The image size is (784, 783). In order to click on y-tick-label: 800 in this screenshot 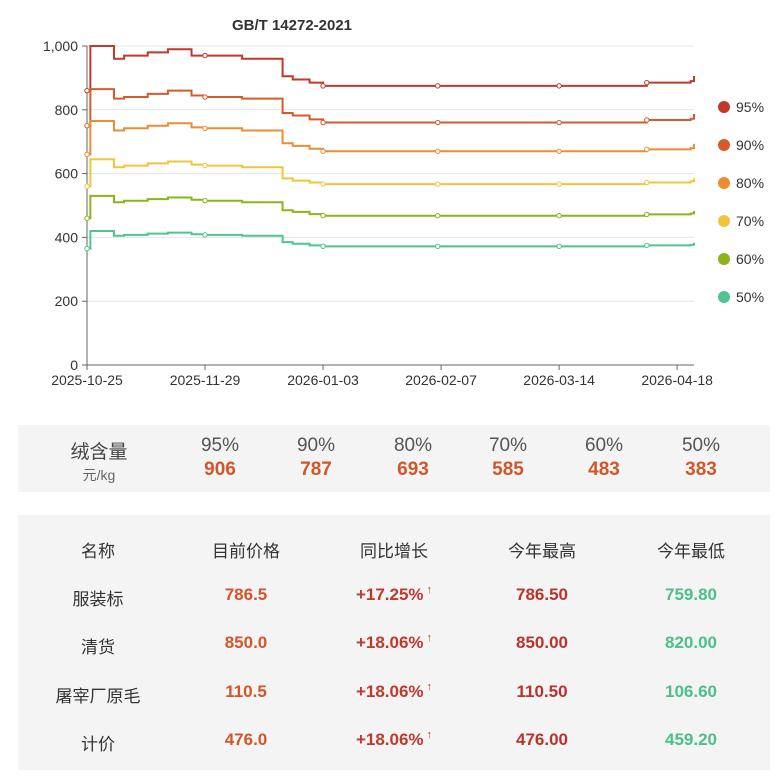, I will do `click(67, 110)`.